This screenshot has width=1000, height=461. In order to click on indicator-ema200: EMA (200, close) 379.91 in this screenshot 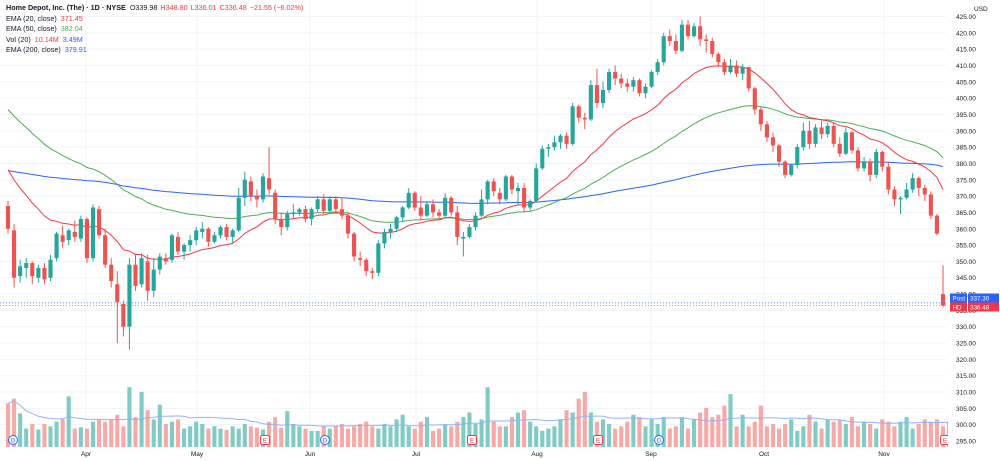, I will do `click(155, 50)`.